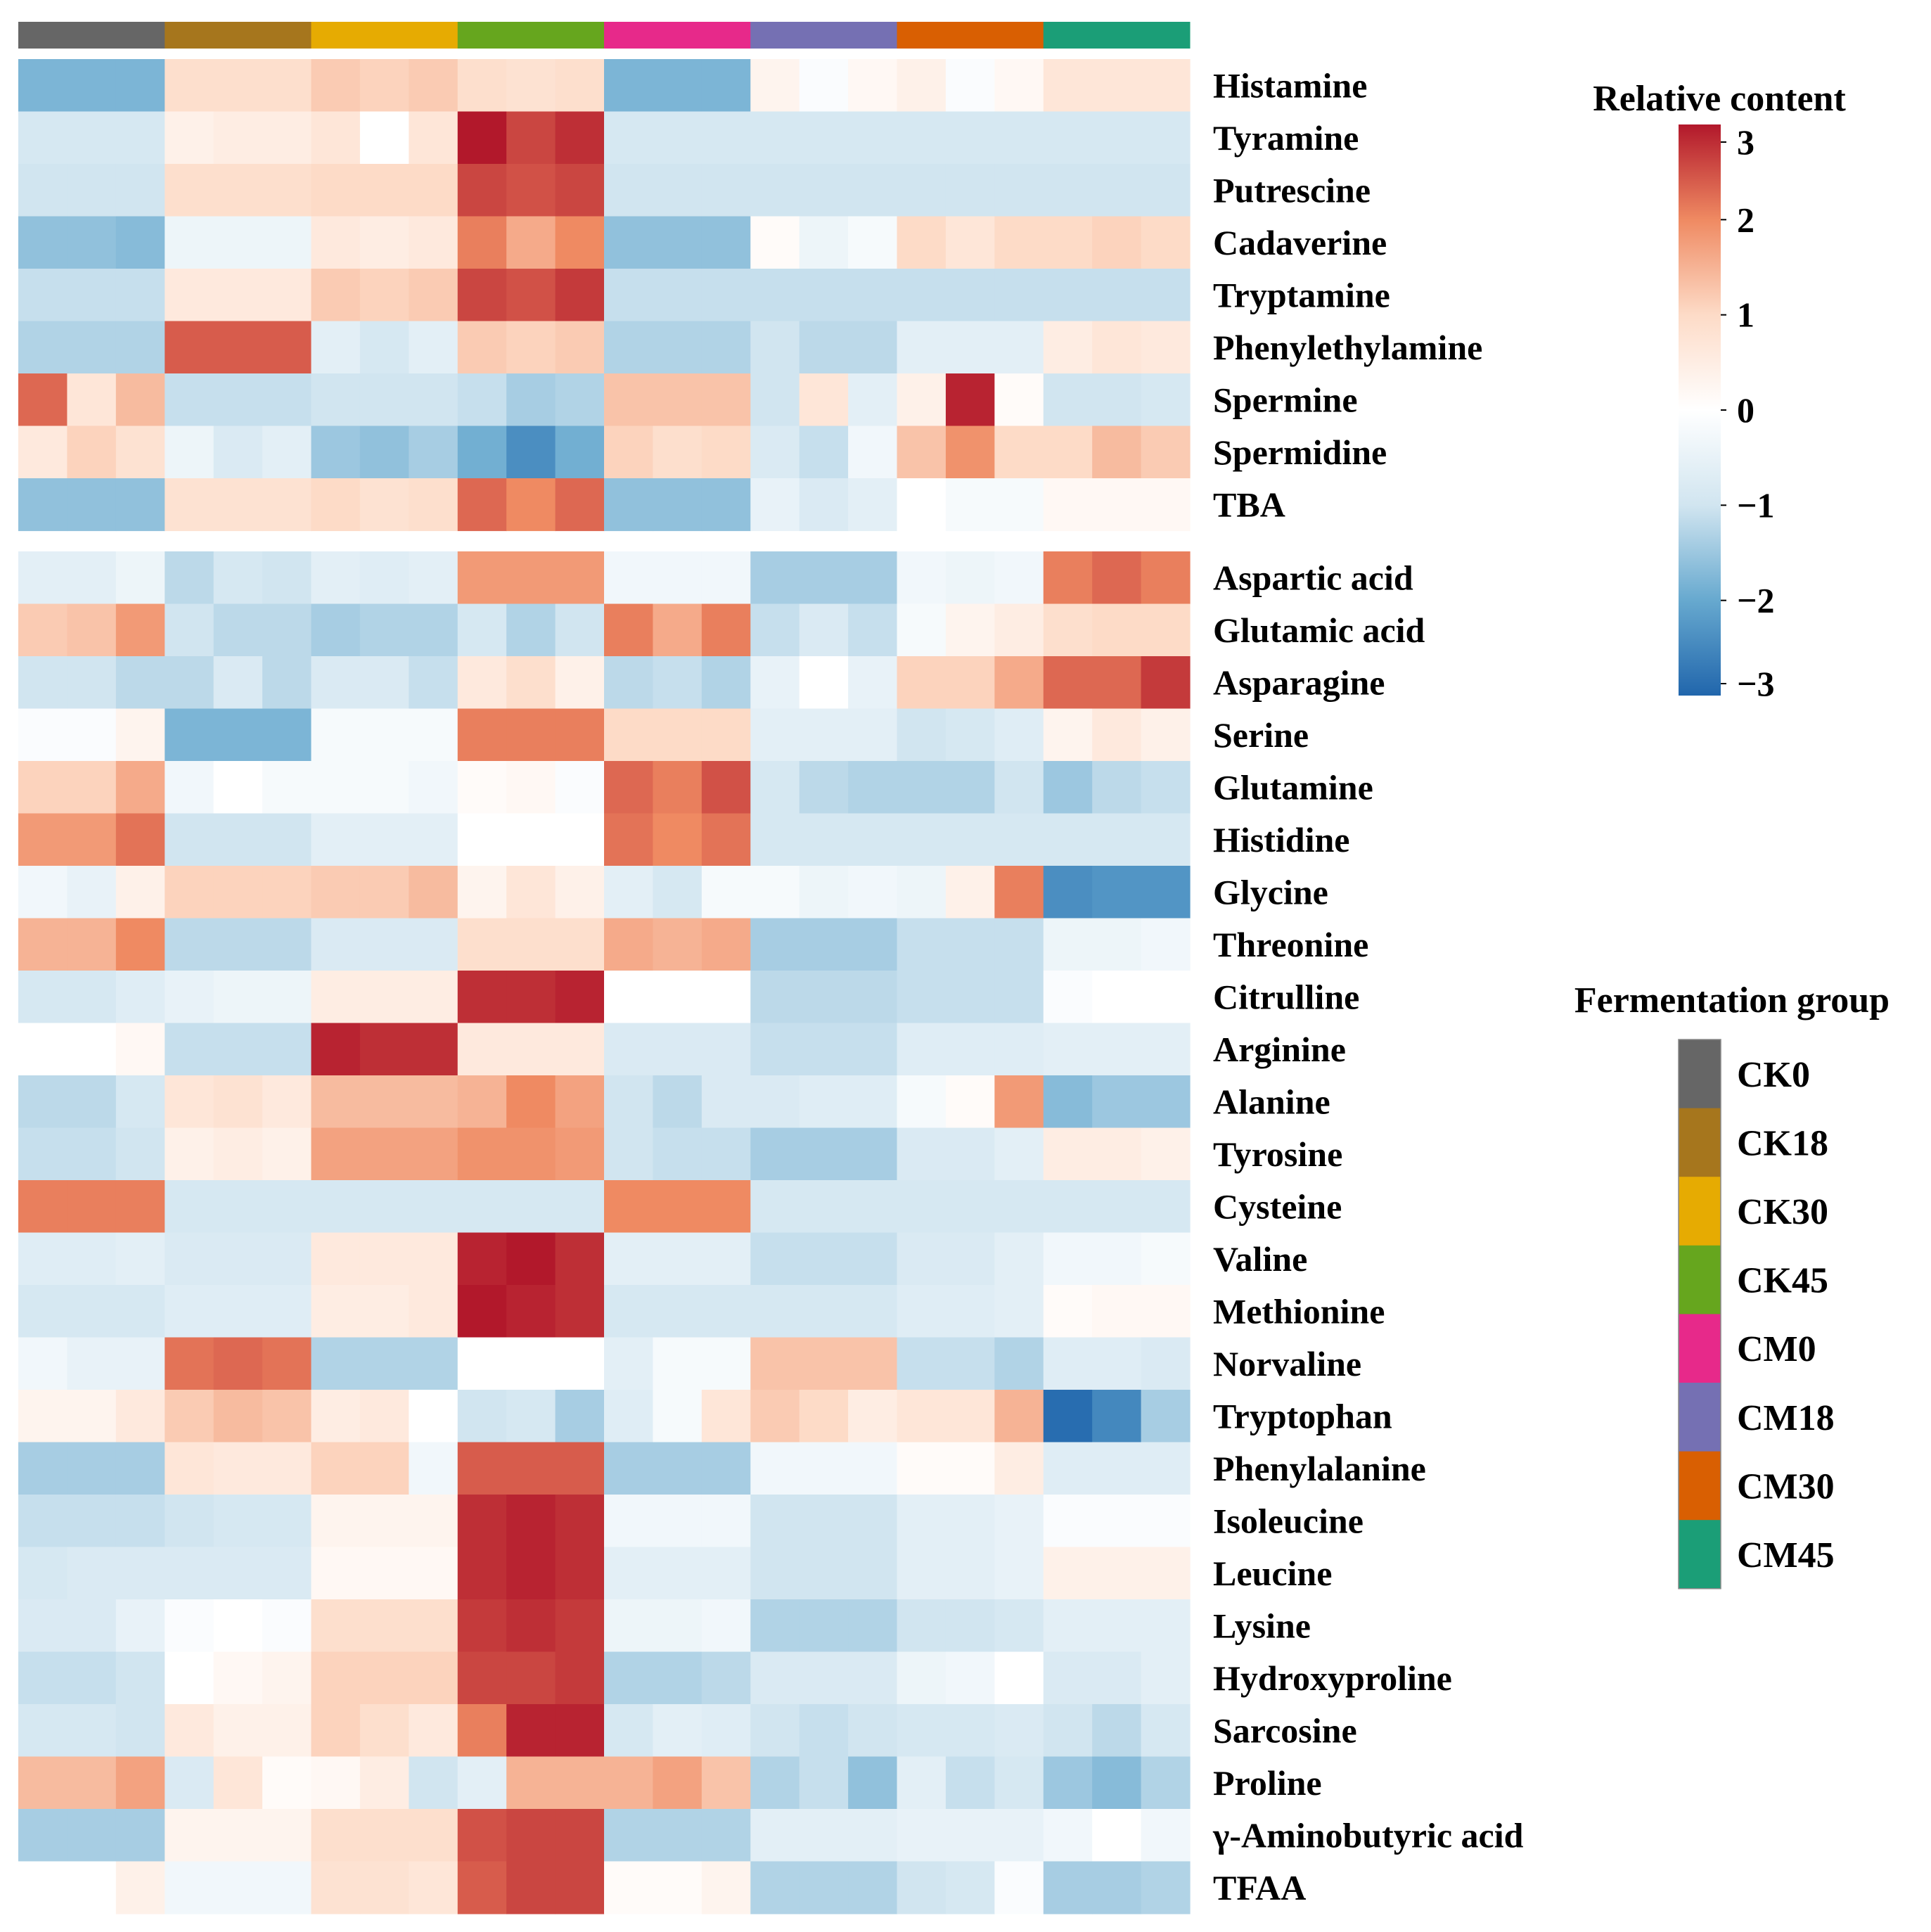  I want to click on group-swatch-cm45, so click(1700, 1555).